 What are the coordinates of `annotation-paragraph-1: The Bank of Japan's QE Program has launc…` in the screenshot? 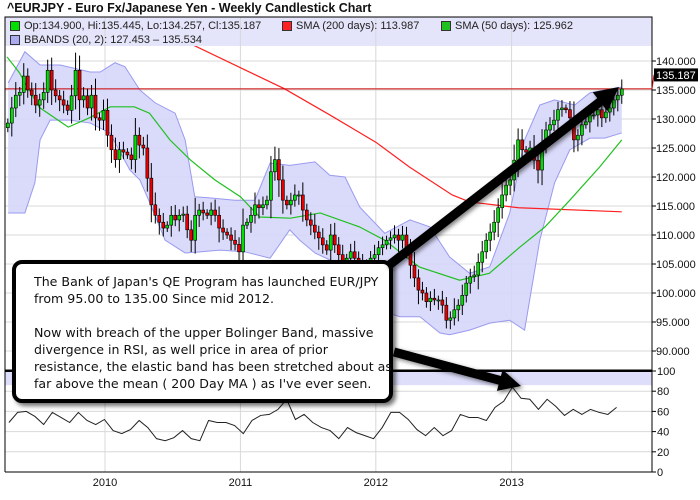 It's located at (206, 290).